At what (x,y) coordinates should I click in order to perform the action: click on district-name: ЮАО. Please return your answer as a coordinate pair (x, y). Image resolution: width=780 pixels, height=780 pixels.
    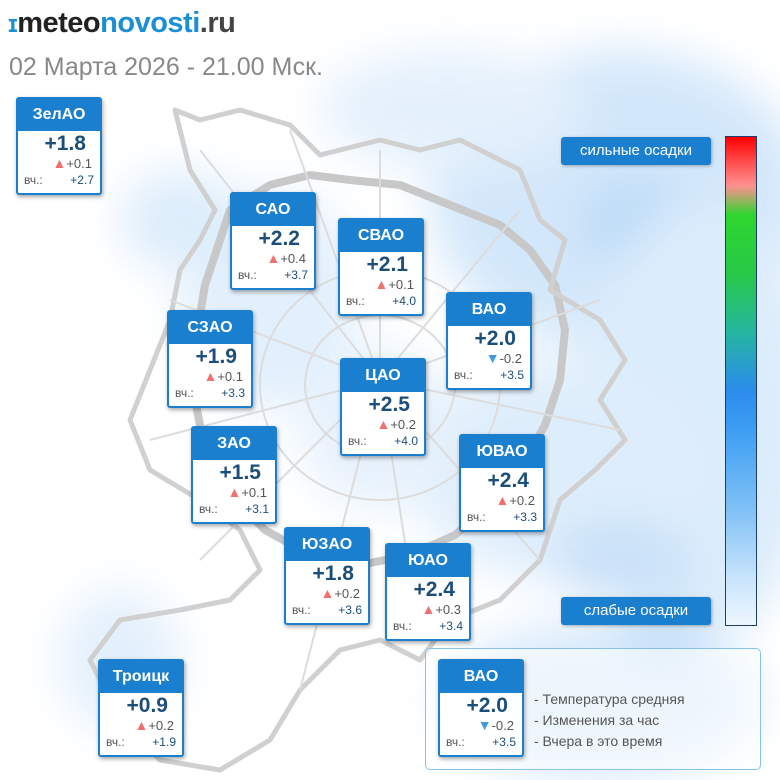
    Looking at the image, I should click on (428, 561).